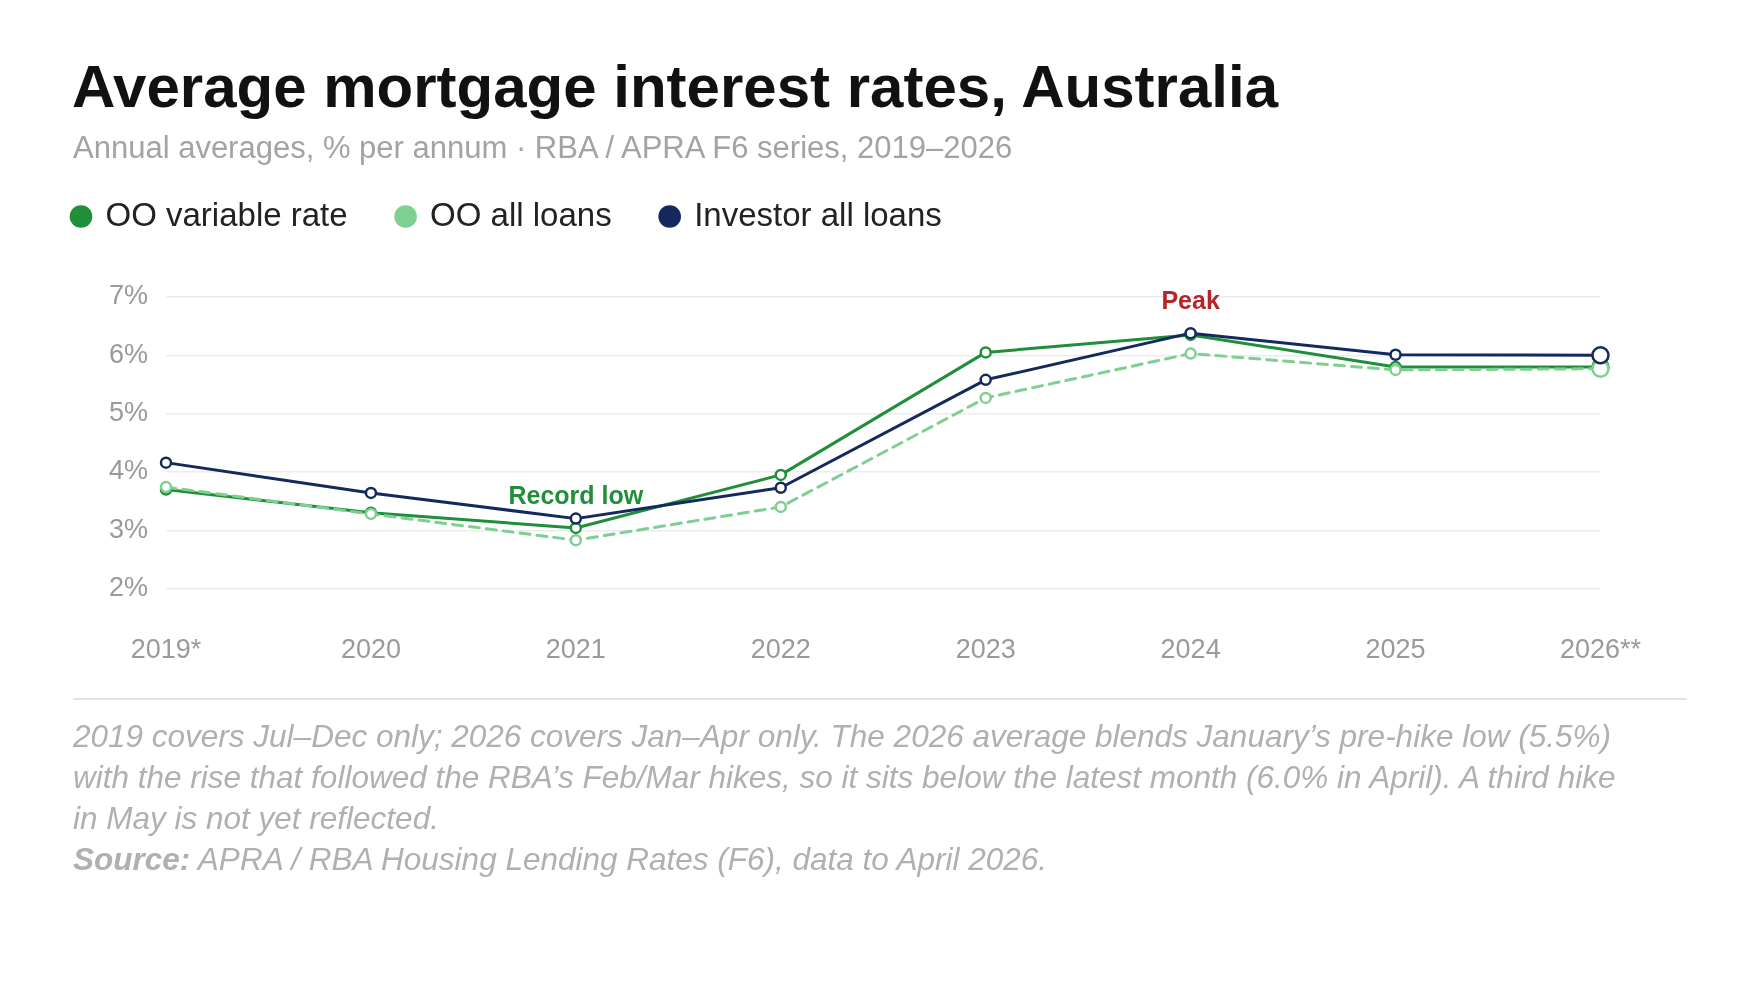 The height and width of the screenshot is (1000, 1760). I want to click on y-tick-label: 6%, so click(128, 353).